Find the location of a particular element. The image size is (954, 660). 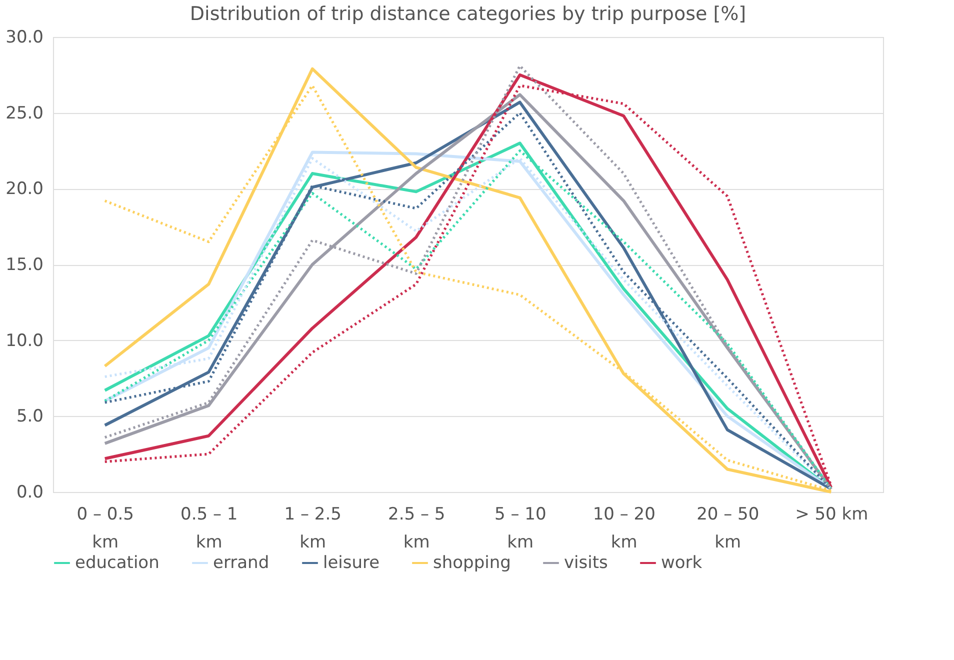

y-tick-label: 0.0 is located at coordinates (30, 492).